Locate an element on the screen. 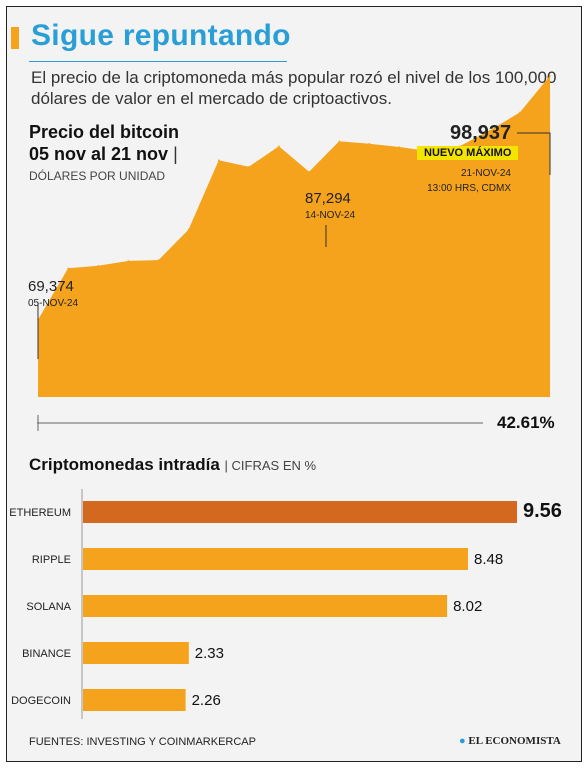 This screenshot has width=587, height=768. category-label: RIPPLE is located at coordinates (51, 560).